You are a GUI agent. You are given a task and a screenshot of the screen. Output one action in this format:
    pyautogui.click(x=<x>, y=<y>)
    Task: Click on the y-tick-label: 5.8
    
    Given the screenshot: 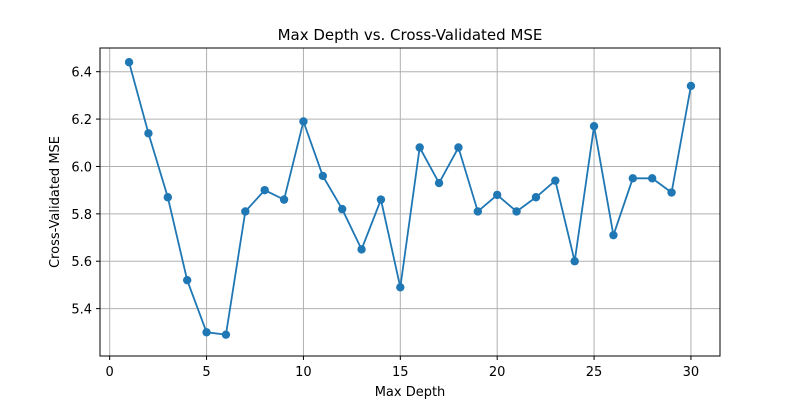 What is the action you would take?
    pyautogui.click(x=81, y=215)
    